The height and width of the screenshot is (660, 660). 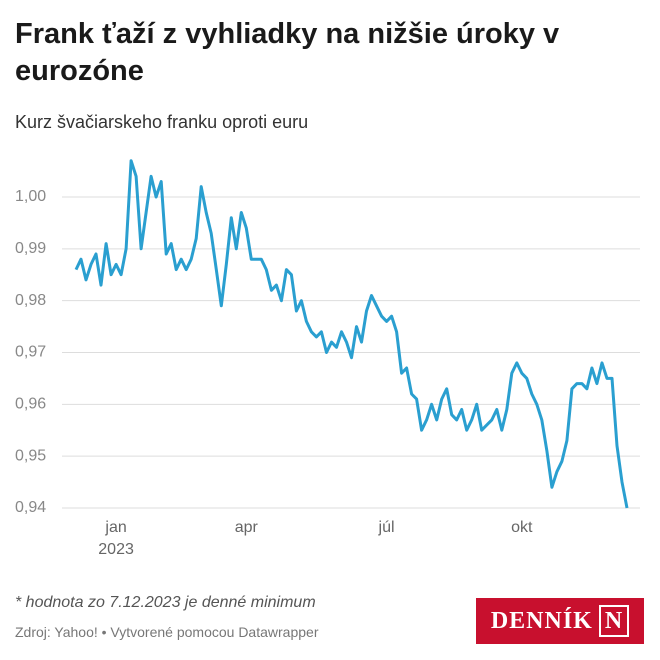 What do you see at coordinates (116, 549) in the screenshot?
I see `x-year-label: 2023` at bounding box center [116, 549].